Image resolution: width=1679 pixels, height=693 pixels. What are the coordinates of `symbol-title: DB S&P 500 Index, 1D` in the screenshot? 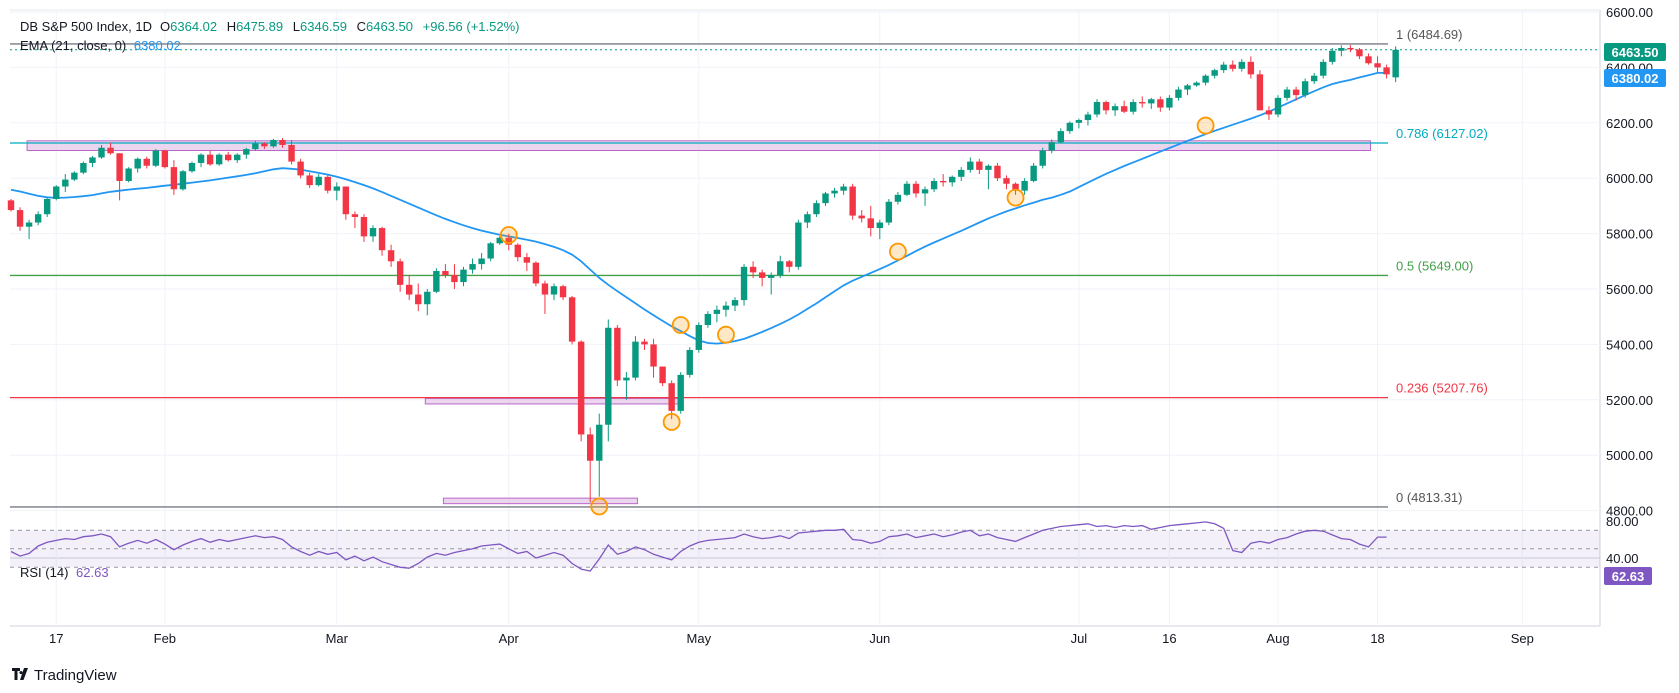 It's located at (86, 26).